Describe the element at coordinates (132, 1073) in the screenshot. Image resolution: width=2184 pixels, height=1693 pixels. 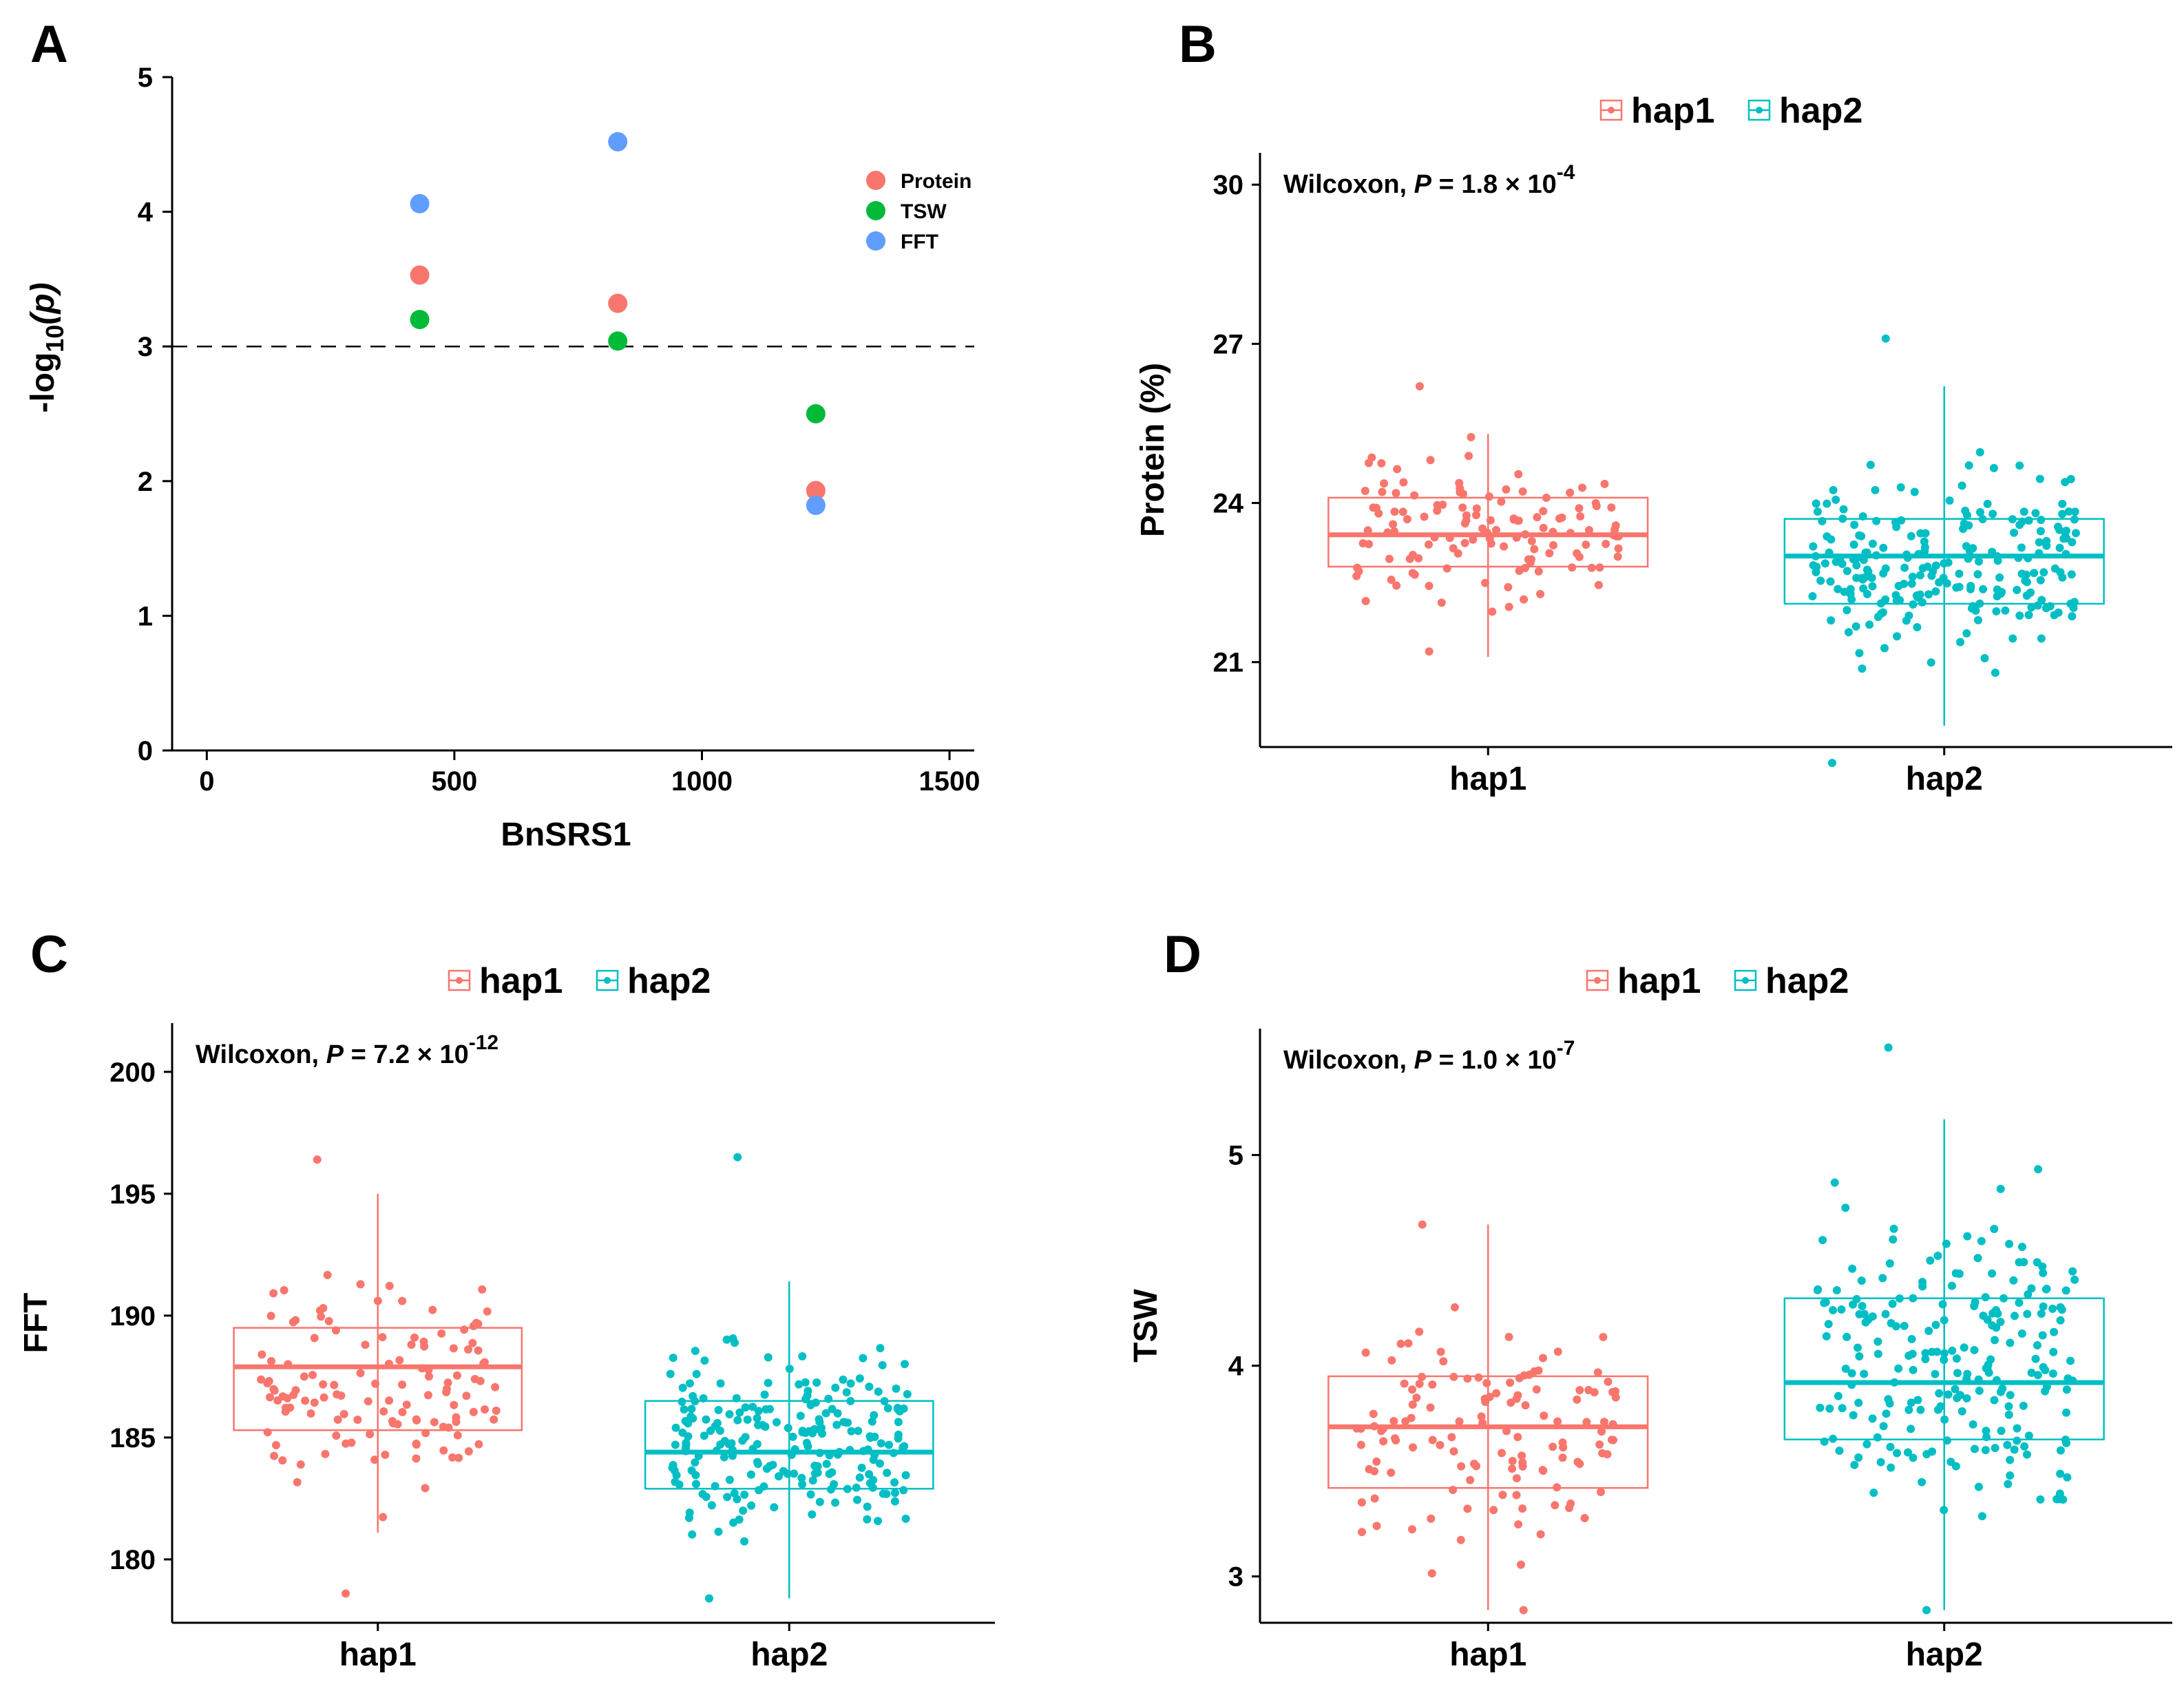
I see `y-tick-label: 200` at that location.